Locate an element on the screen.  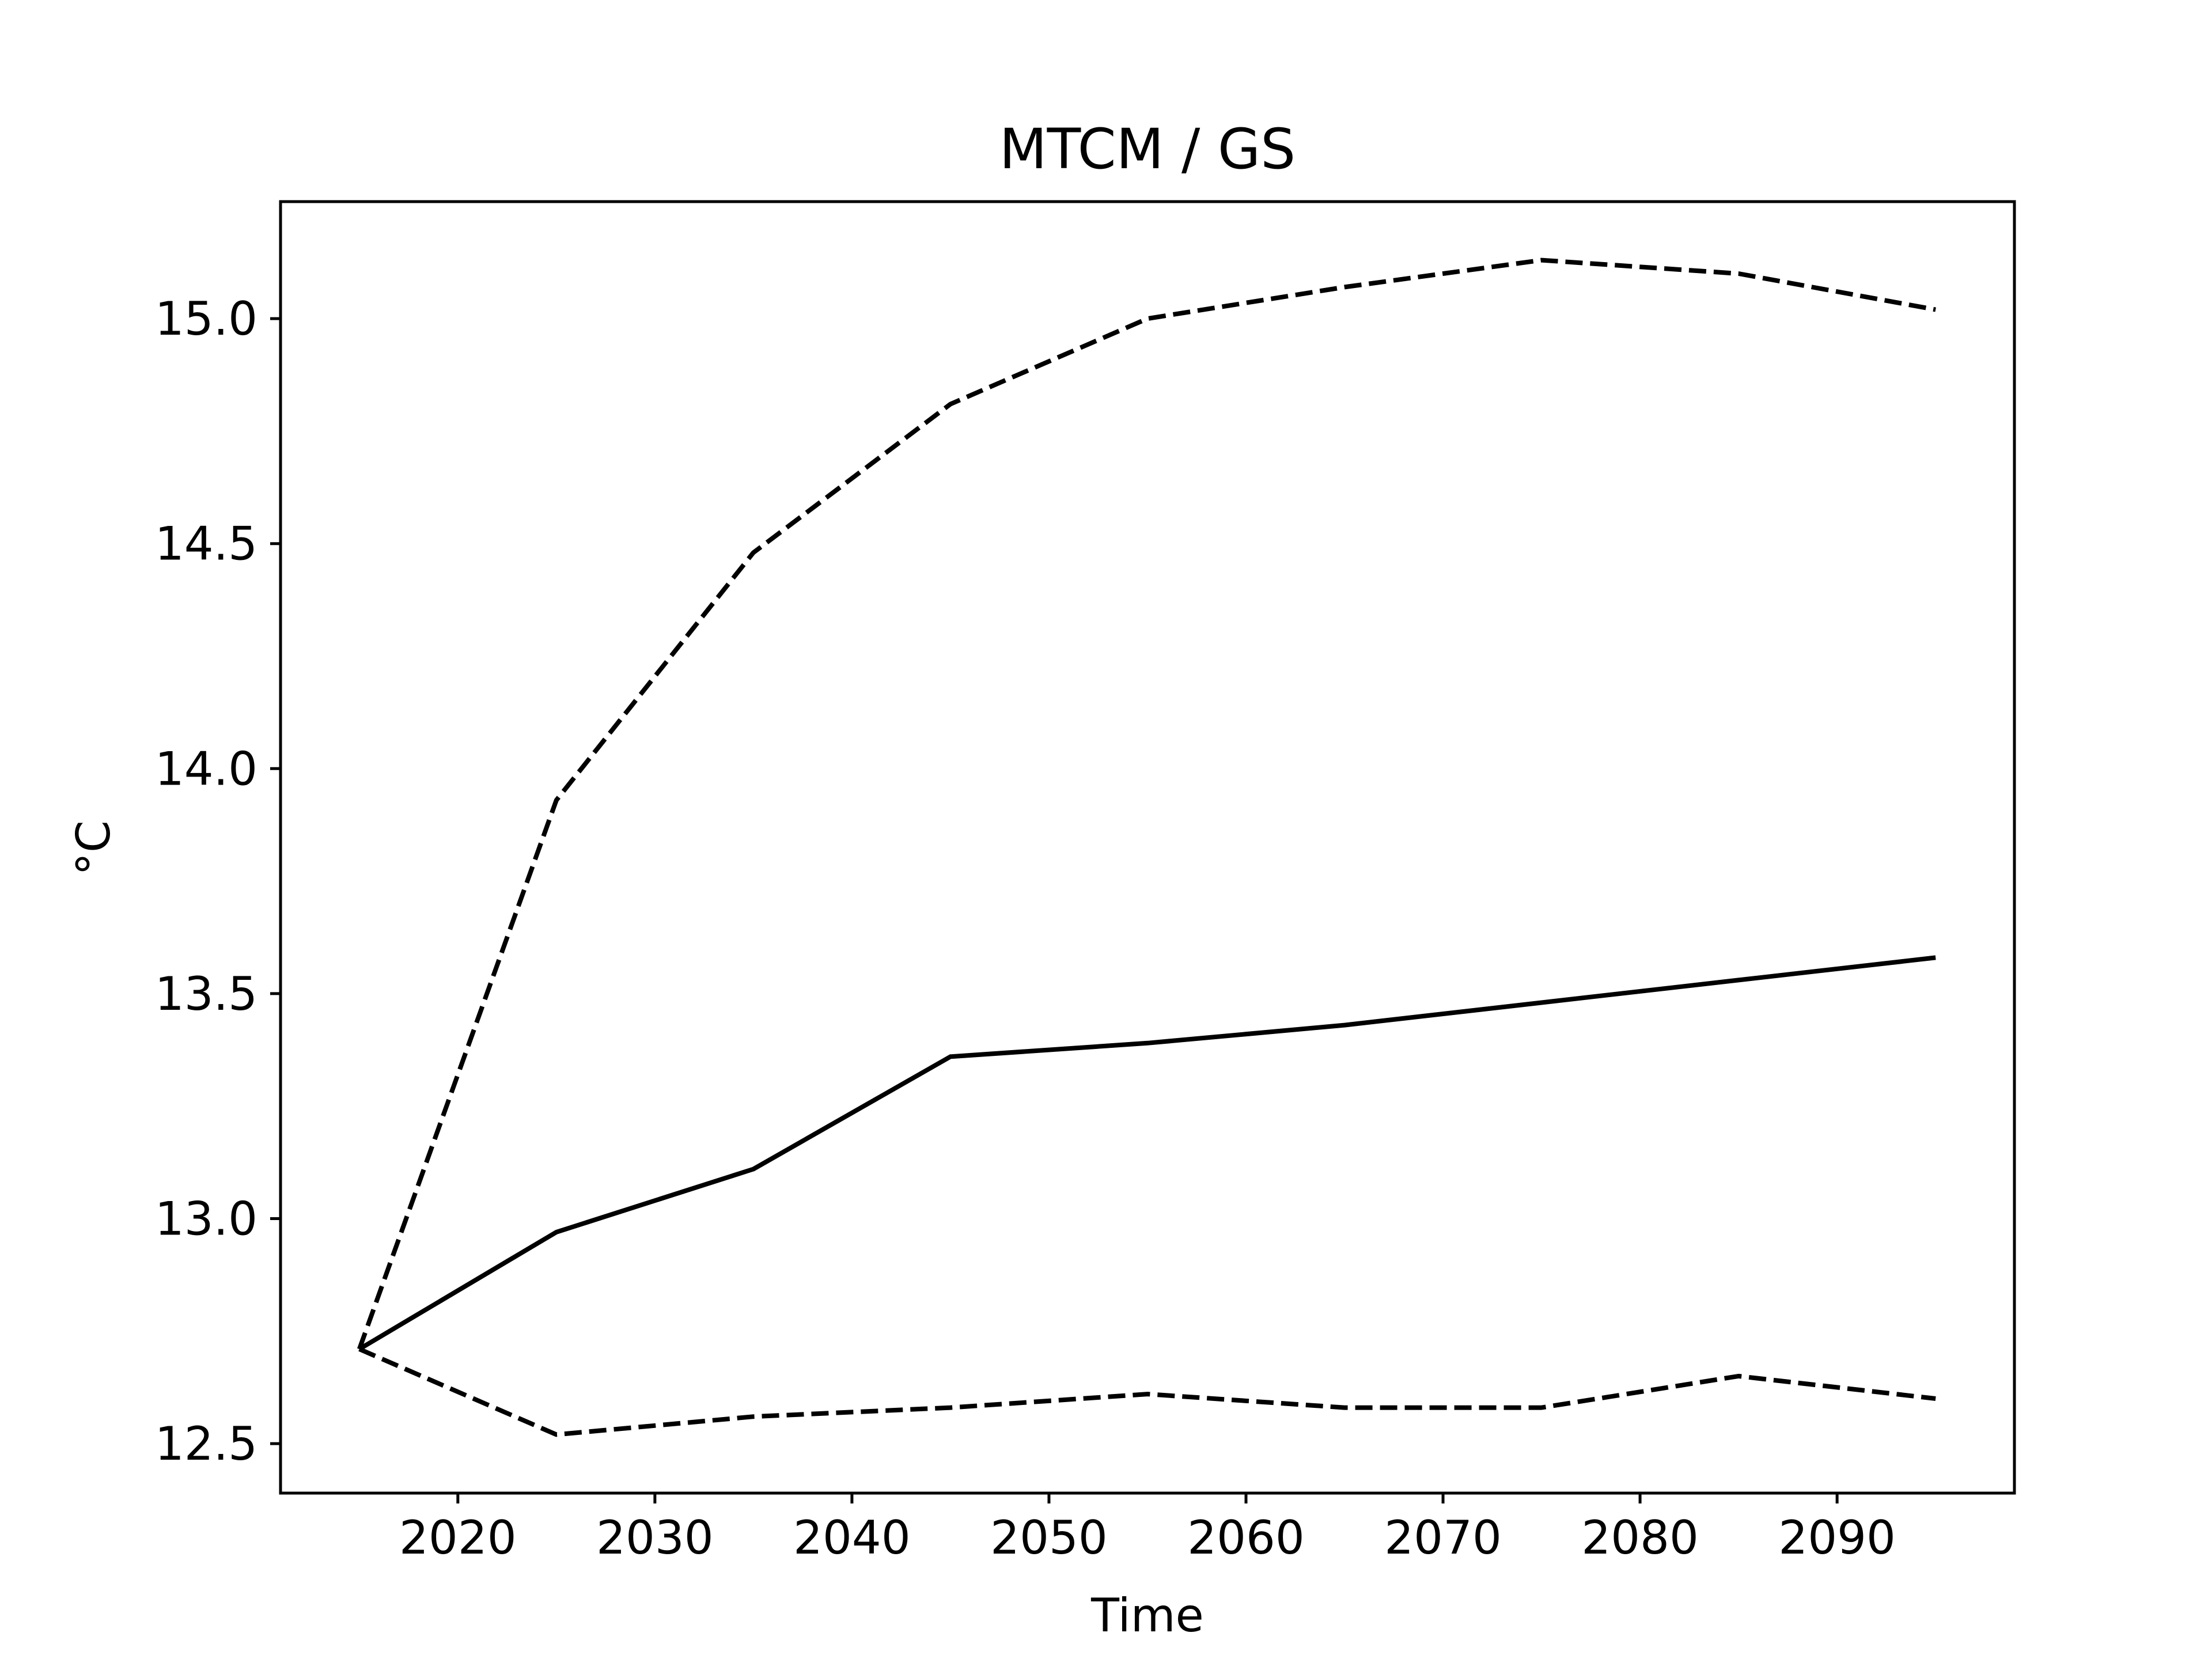
x-tick-label: 2060 is located at coordinates (1246, 1538).